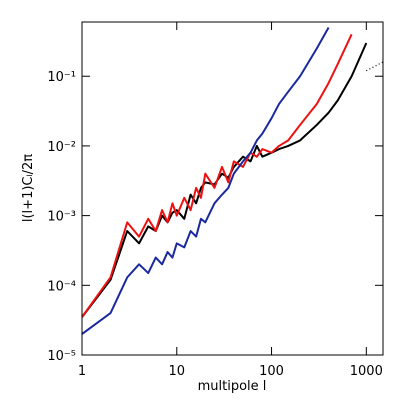 The width and height of the screenshot is (409, 413). Describe the element at coordinates (61, 217) in the screenshot. I see `y-tick-label: 10⁻³` at that location.